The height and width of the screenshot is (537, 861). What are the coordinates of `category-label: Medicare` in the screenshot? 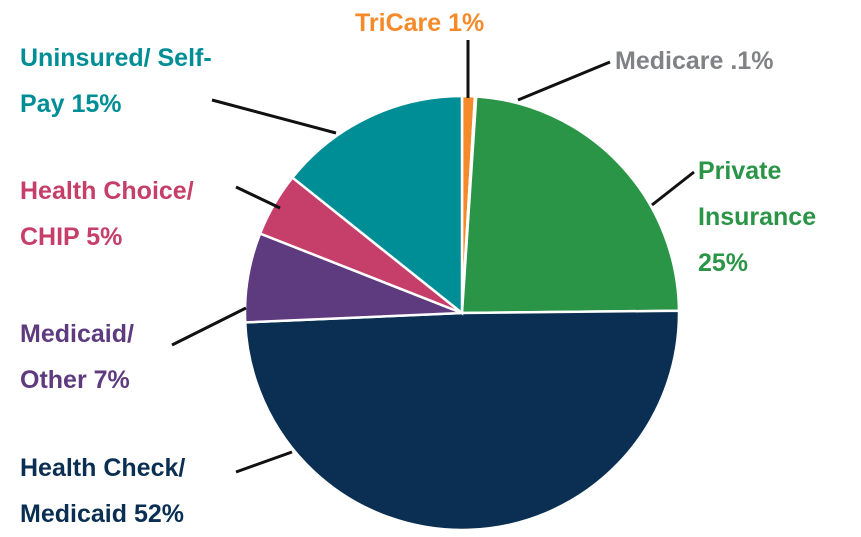 It's located at (669, 61).